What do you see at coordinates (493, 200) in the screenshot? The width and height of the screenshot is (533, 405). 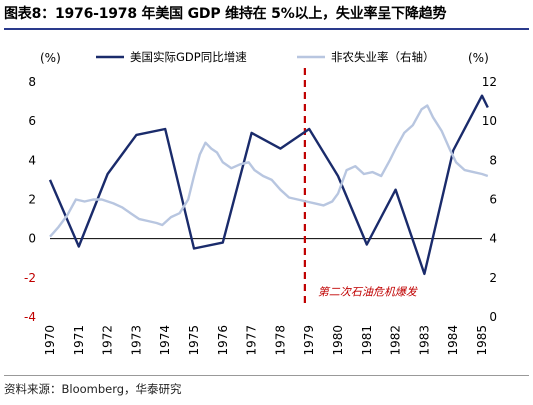 I see `right-tick-label: 6` at bounding box center [493, 200].